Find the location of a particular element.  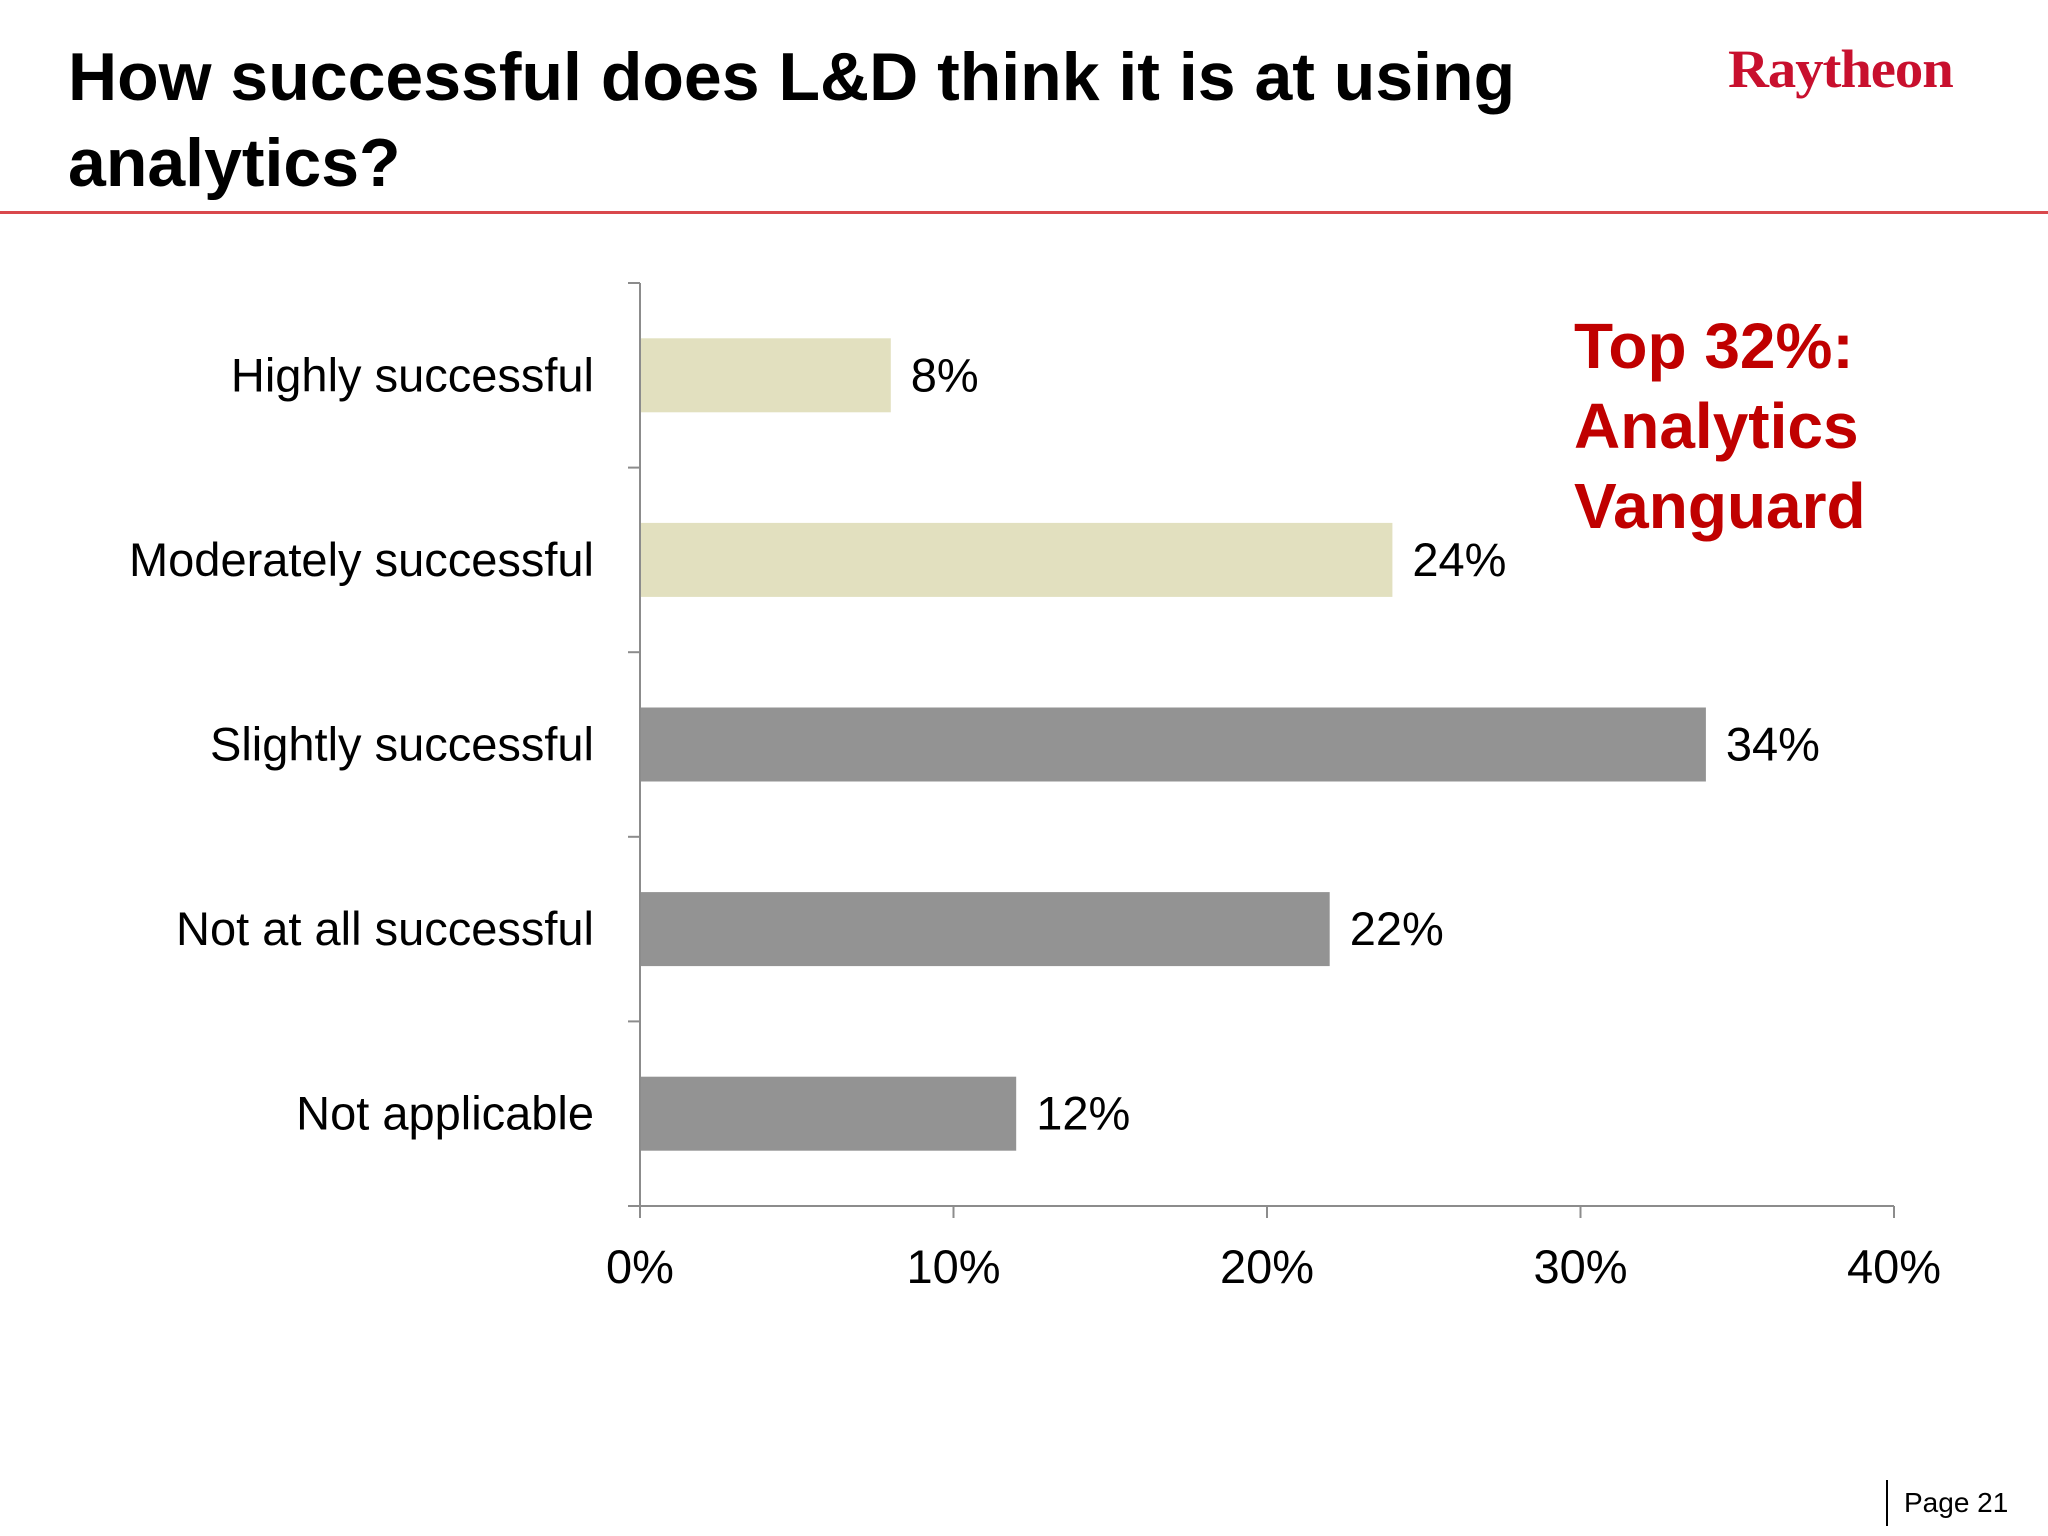

x-tick-label: 40% is located at coordinates (1894, 1266).